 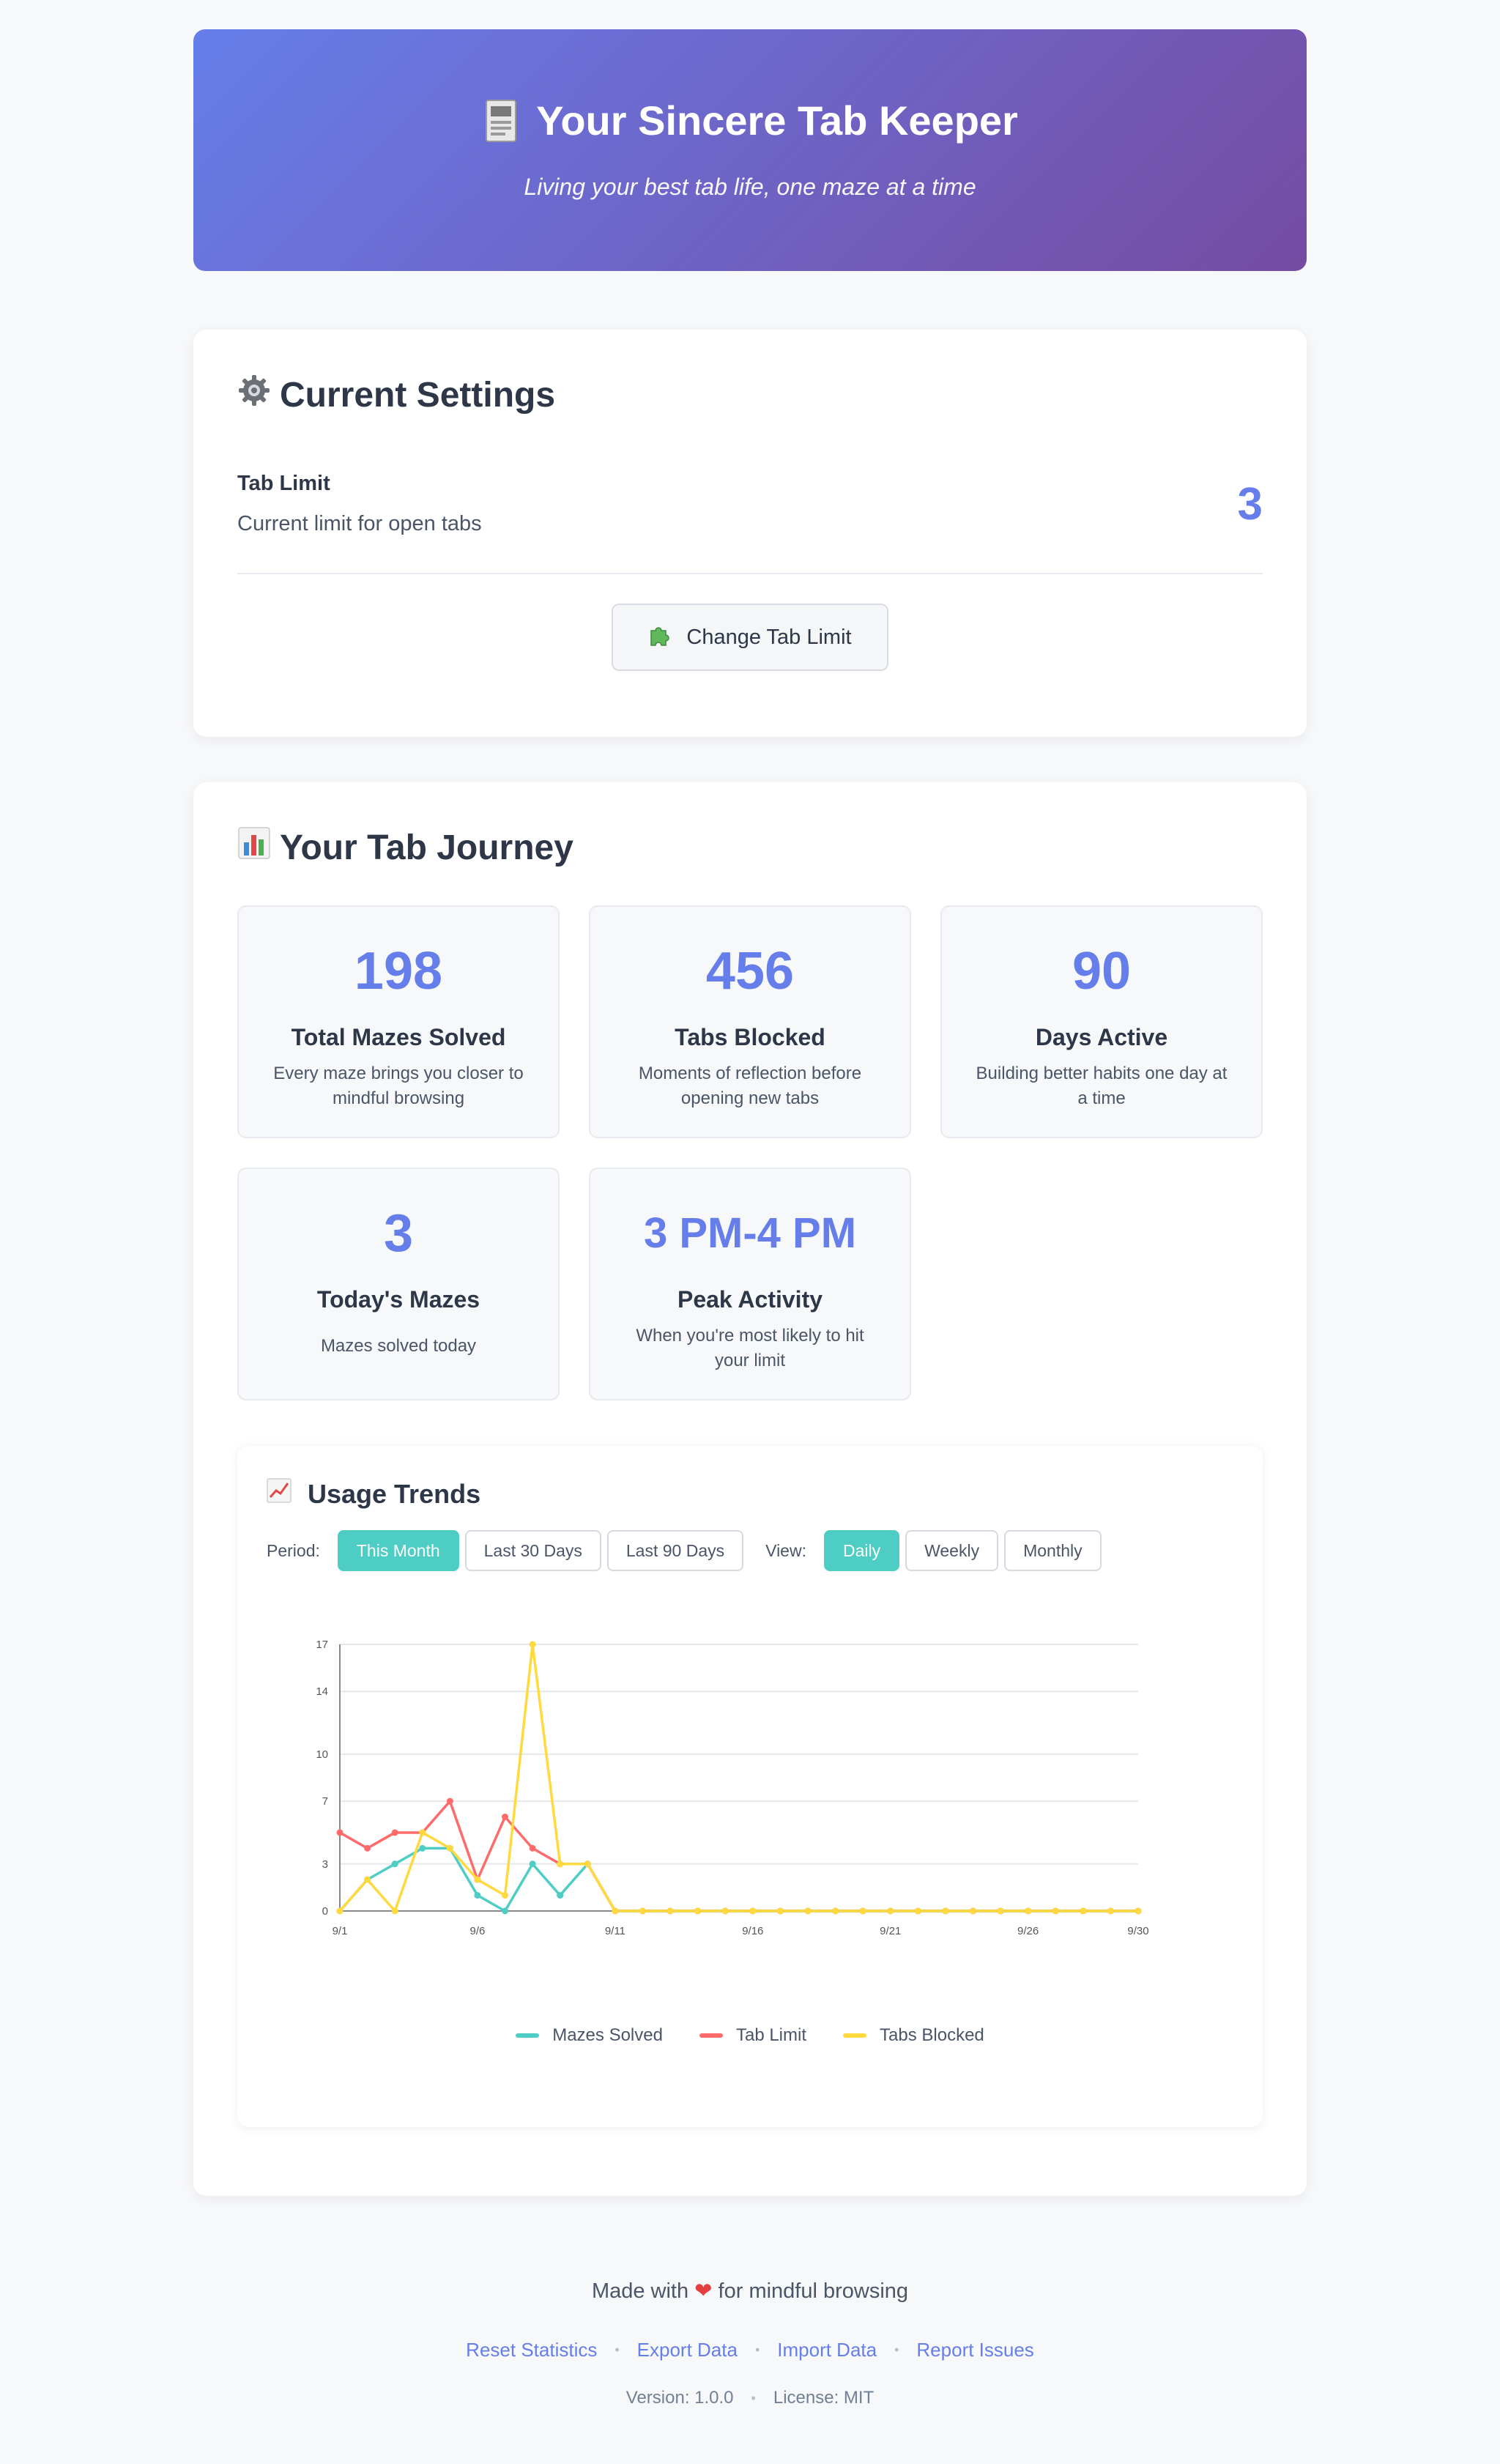 What do you see at coordinates (325, 1864) in the screenshot?
I see `y-tick-label: 3` at bounding box center [325, 1864].